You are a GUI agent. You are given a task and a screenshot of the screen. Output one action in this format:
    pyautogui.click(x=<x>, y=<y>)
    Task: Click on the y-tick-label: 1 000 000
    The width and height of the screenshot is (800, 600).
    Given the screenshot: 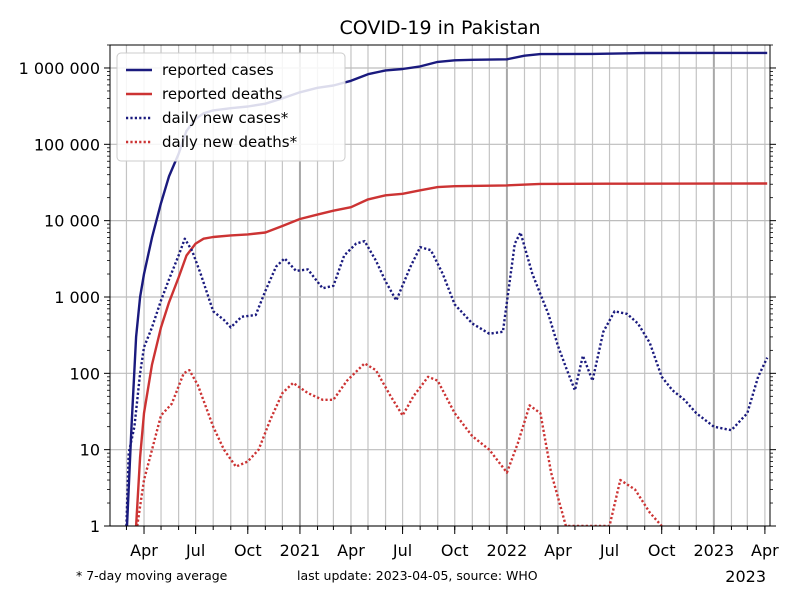 What is the action you would take?
    pyautogui.click(x=59, y=68)
    